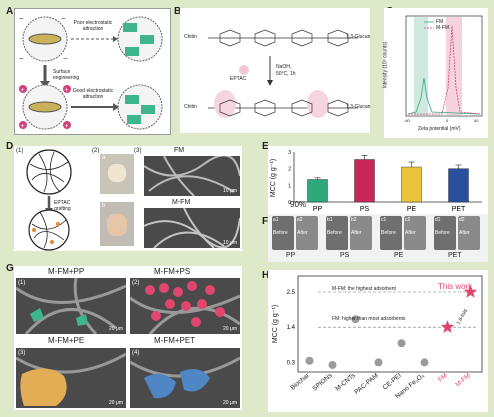  What do you see at coordinates (470, 291) in the screenshot?
I see `scatter-star-m-fm` at bounding box center [470, 291].